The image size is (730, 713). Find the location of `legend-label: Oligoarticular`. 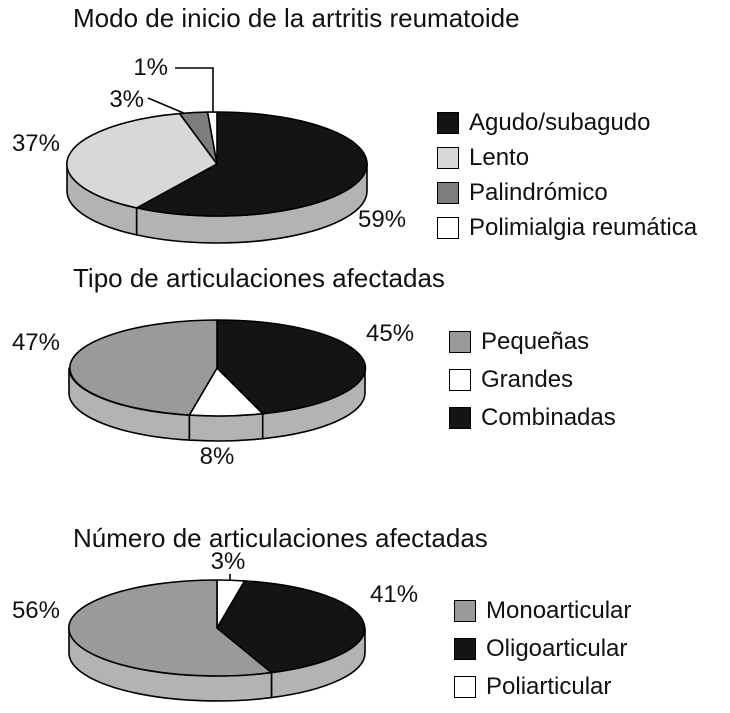

legend-label: Oligoarticular is located at coordinates (557, 648).